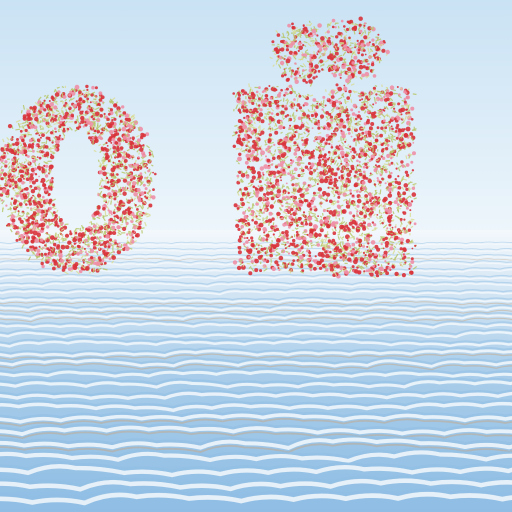  Describe the element at coordinates (78, 179) in the screenshot. I see `flower-letter-o` at that location.